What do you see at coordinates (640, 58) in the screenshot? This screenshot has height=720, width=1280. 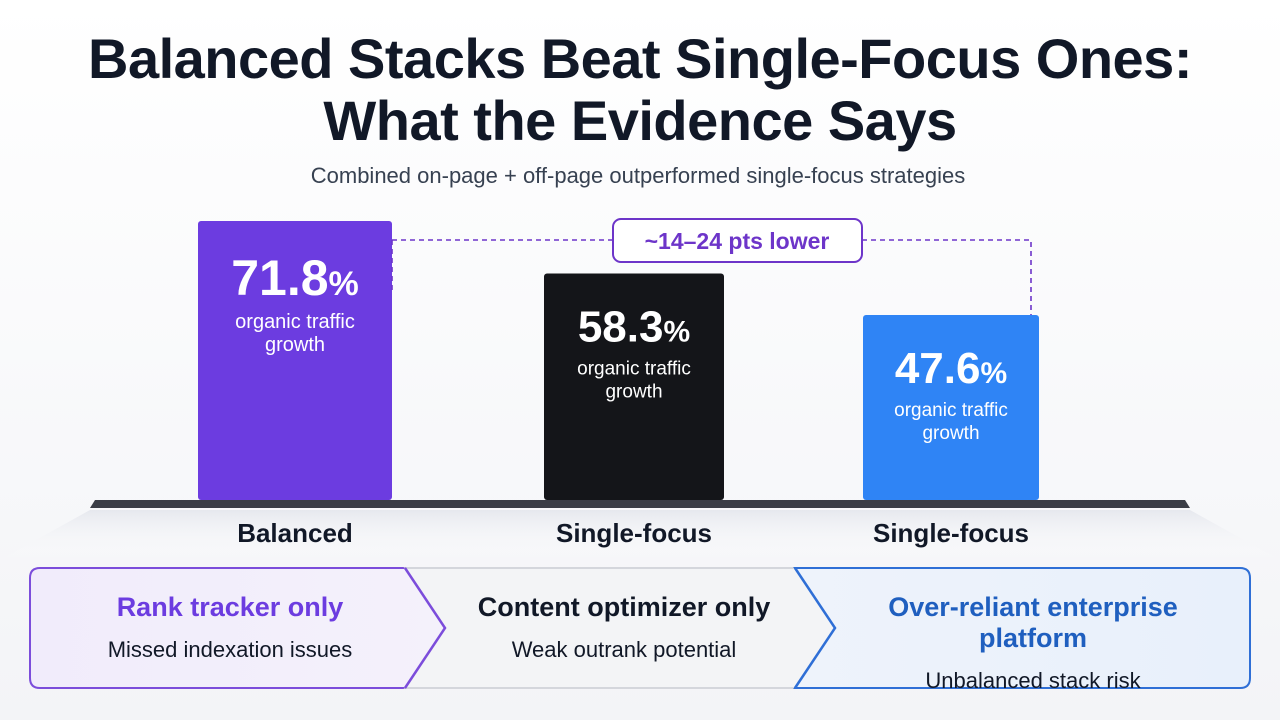 I see `chart-title-line-1: Balanced Stacks Beat Single-Focus Ones:` at bounding box center [640, 58].